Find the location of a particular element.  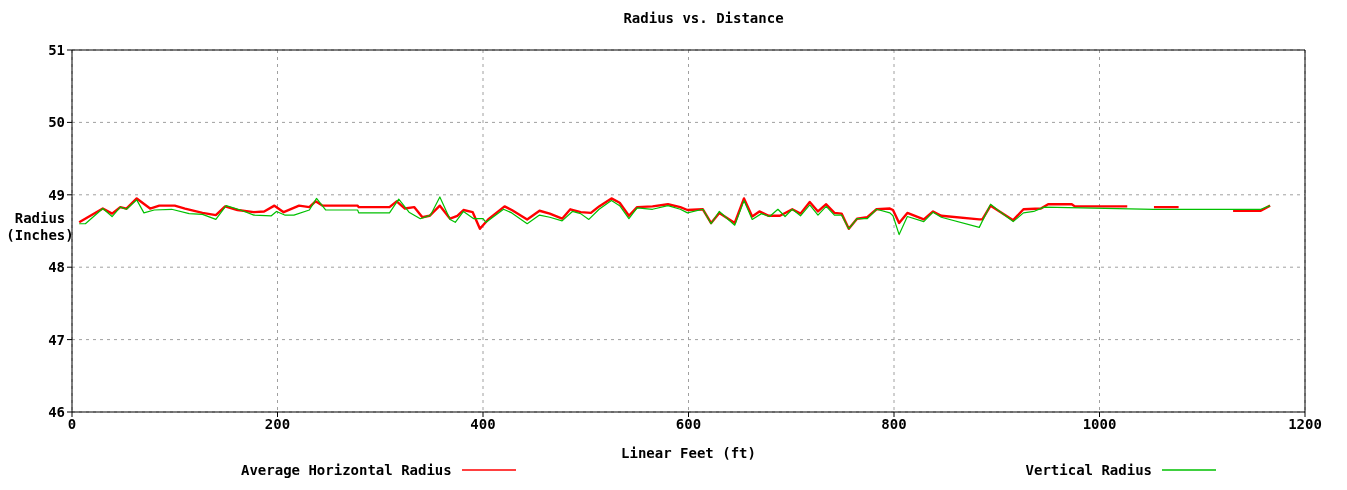

x-tick-label: 800 is located at coordinates (894, 423).